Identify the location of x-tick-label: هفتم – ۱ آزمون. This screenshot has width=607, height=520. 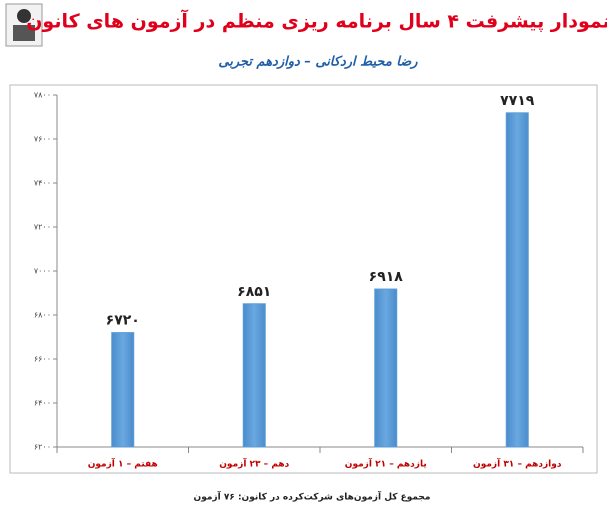
(123, 464).